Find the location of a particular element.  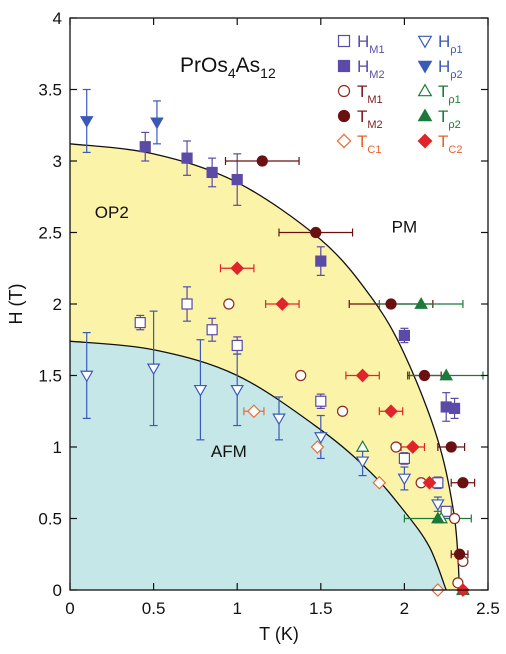

legend-marker-h-m1 is located at coordinates (344, 41).